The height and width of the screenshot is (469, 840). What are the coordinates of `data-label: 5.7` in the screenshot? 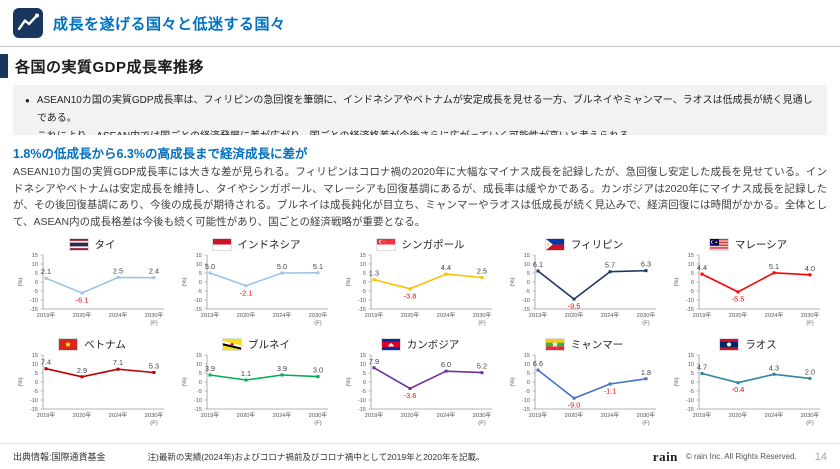 It's located at (610, 265).